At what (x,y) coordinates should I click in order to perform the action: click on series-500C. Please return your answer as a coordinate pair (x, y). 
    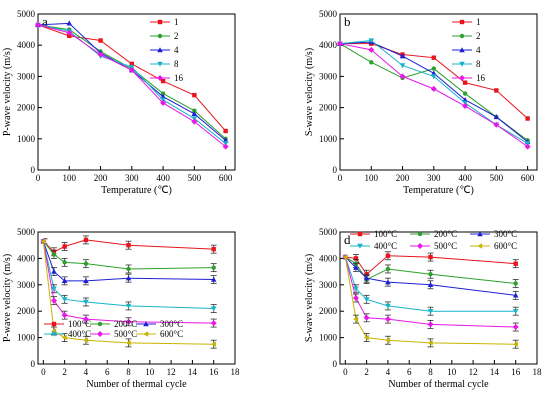
    Looking at the image, I should click on (128, 283).